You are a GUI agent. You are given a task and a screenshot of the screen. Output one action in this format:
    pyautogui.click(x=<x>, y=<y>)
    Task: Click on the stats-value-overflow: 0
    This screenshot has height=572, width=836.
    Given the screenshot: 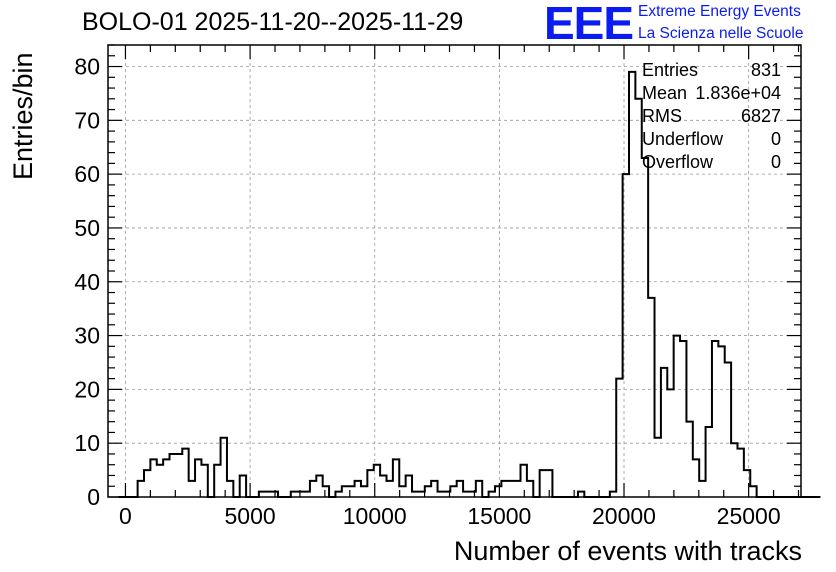 What is the action you would take?
    pyautogui.click(x=776, y=162)
    